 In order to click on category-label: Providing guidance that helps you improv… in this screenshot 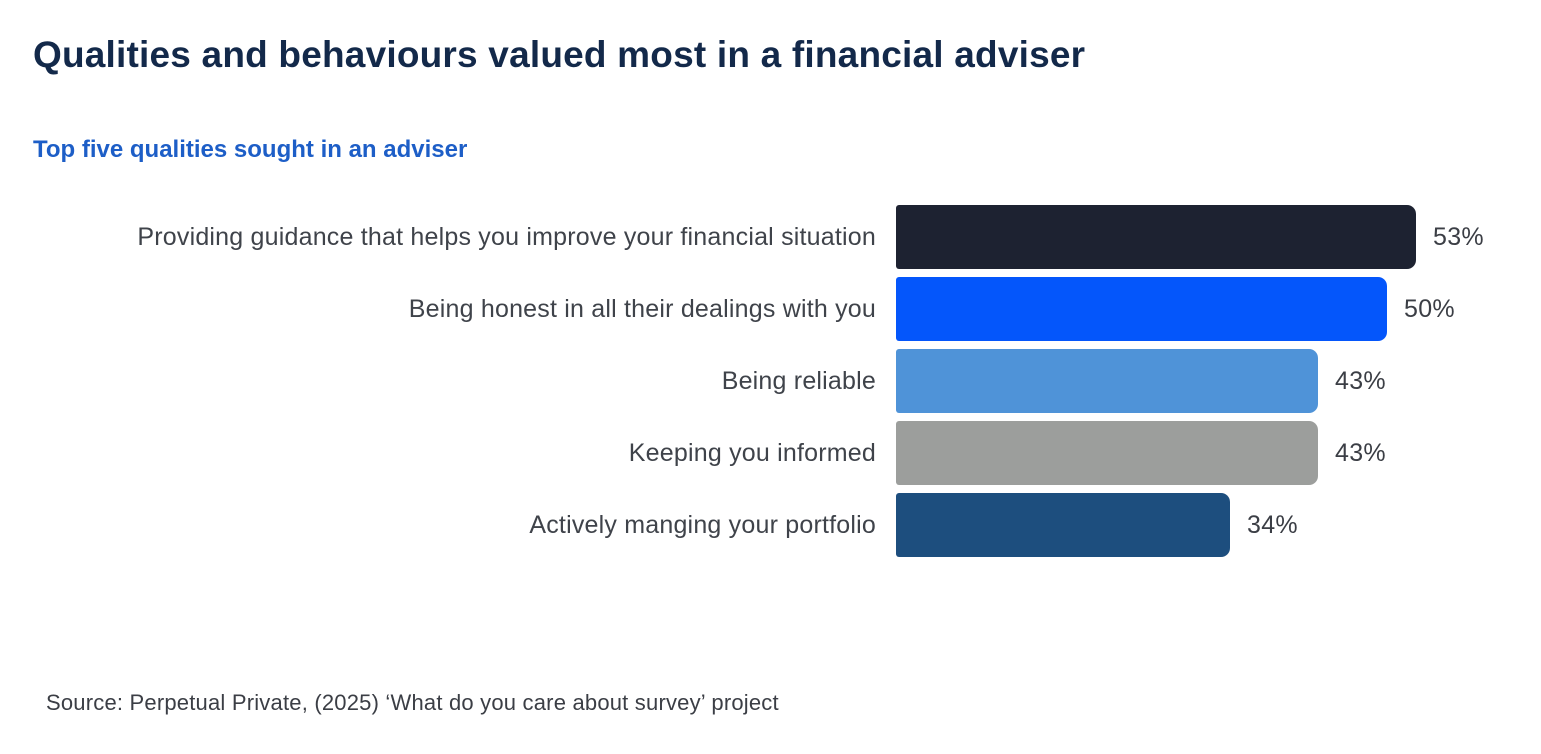, I will do `click(506, 236)`.